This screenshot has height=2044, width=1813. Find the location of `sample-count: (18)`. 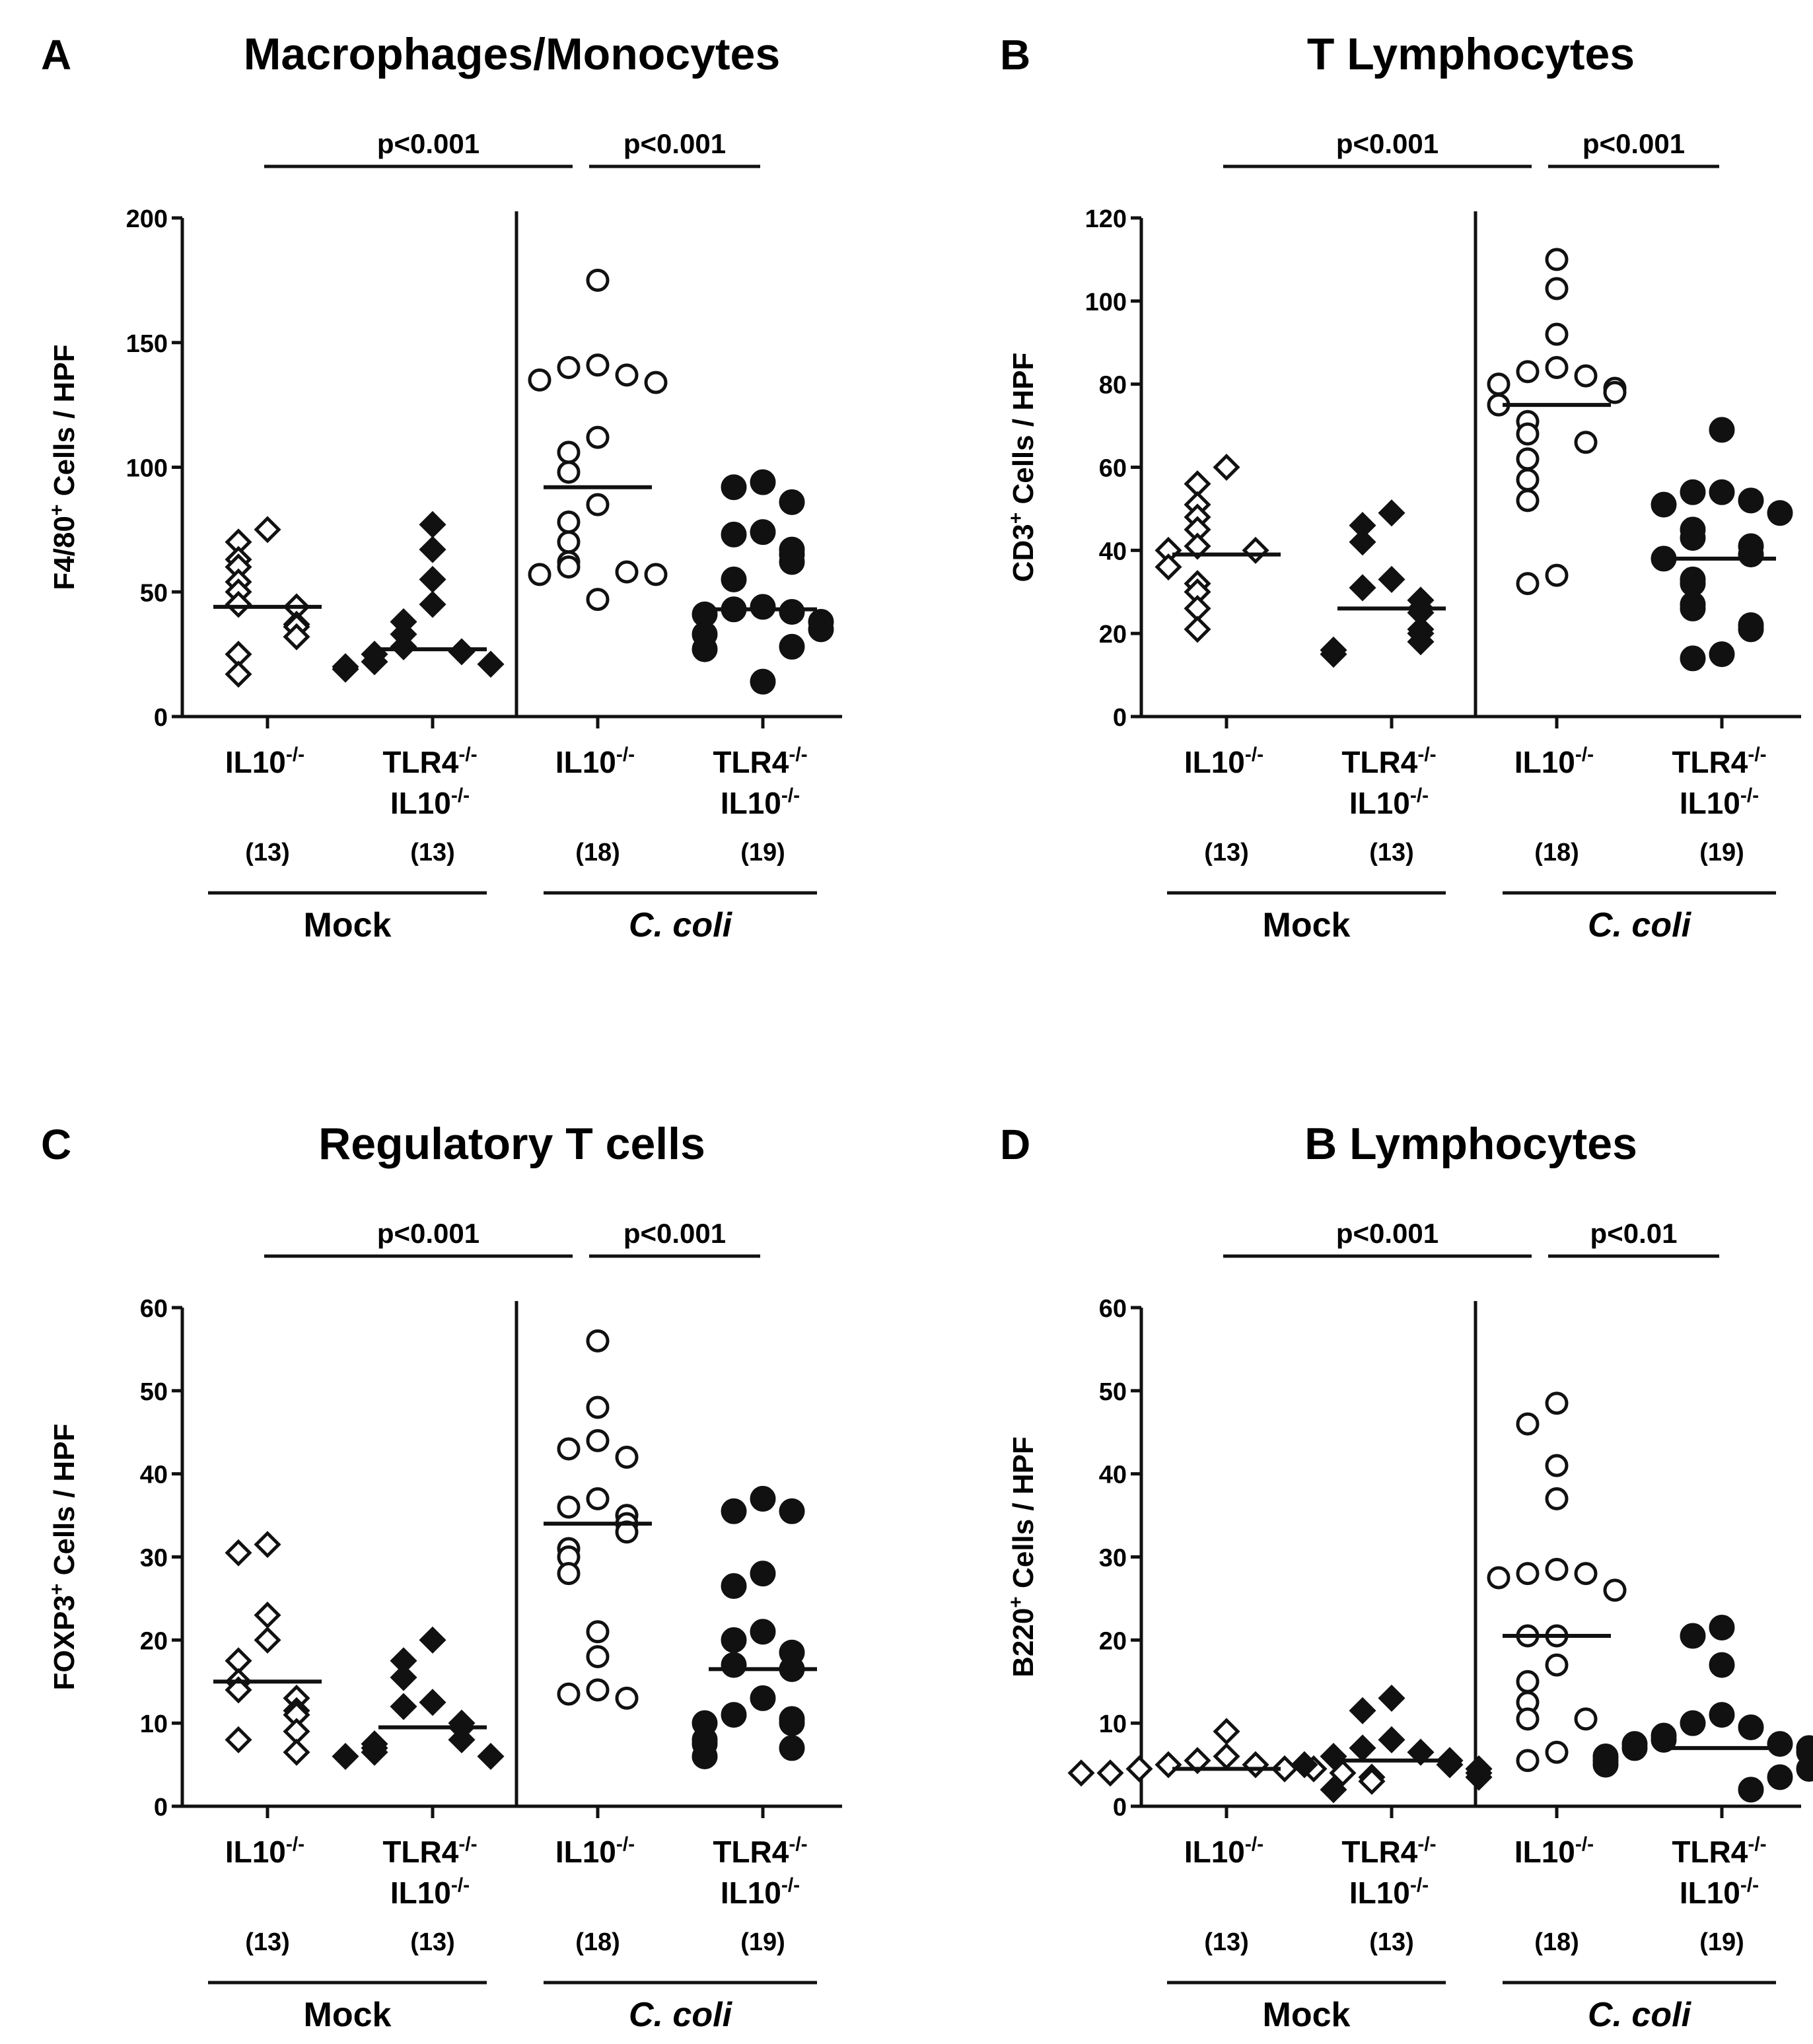

sample-count: (18) is located at coordinates (1556, 852).